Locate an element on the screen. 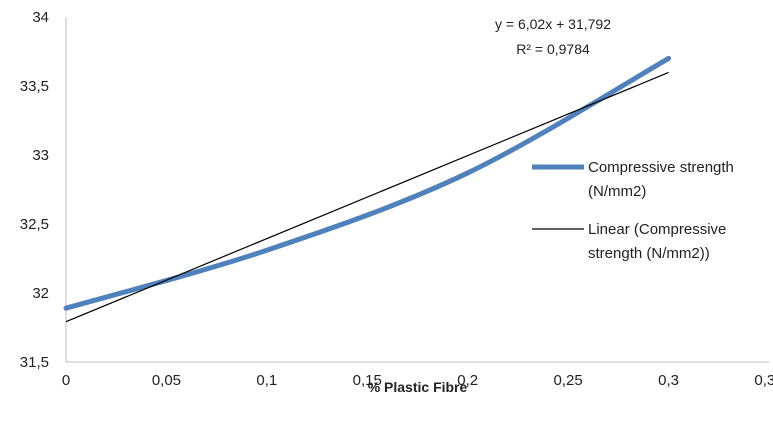 This screenshot has width=773, height=421. x-tick-labels: 0 0,05 0,1 0,15 0,2 0,25 0,3 0,35 is located at coordinates (417, 380).